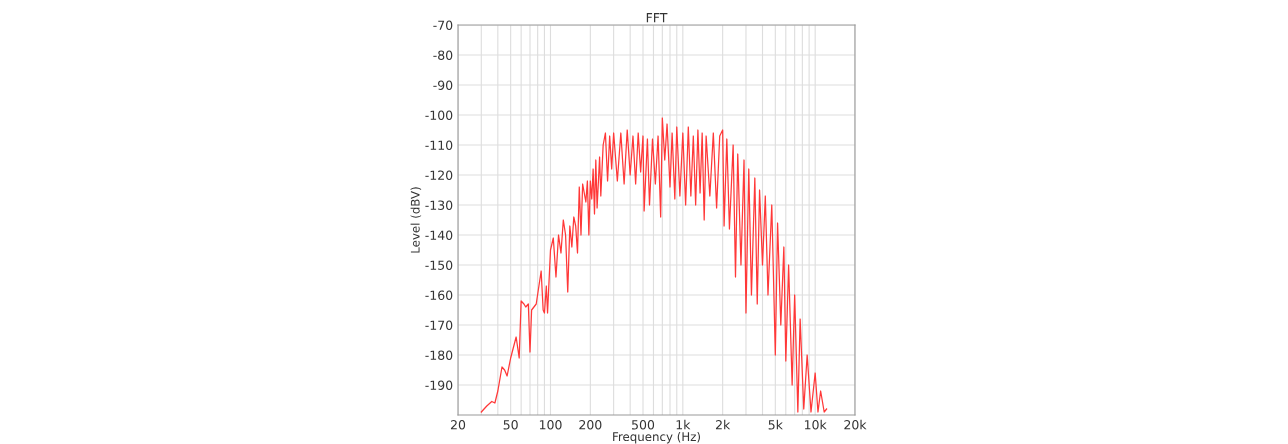 The image size is (1288, 444). I want to click on x-tick-label: 100, so click(550, 425).